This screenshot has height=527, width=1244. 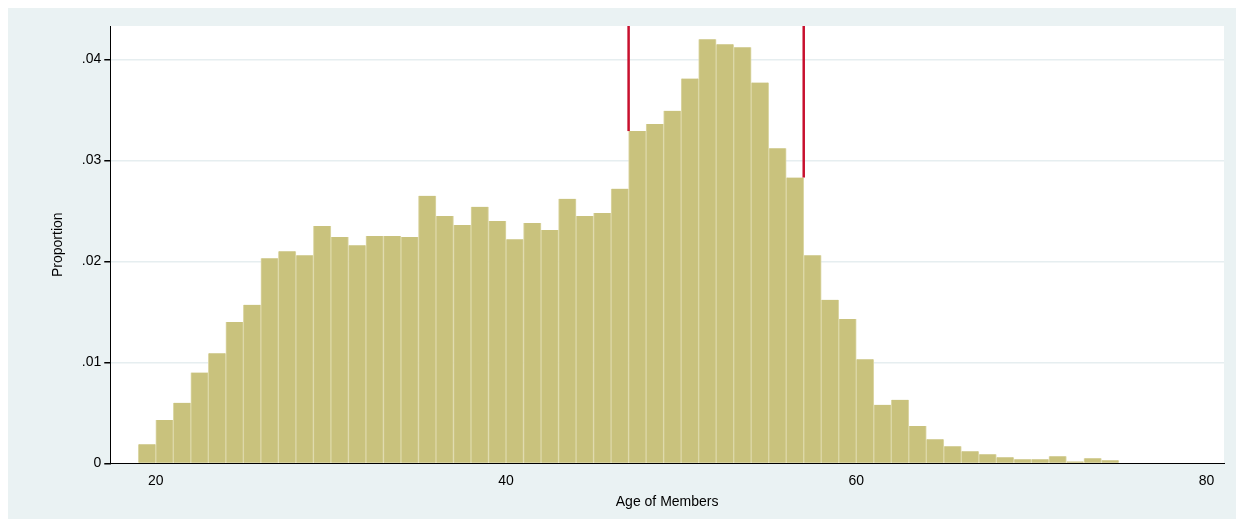 I want to click on y-axis-title: Proportion, so click(x=57, y=244).